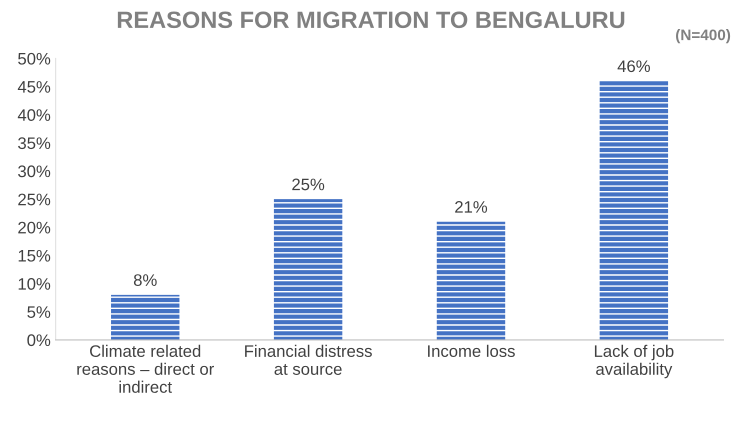  What do you see at coordinates (471, 207) in the screenshot?
I see `data-label: 21%` at bounding box center [471, 207].